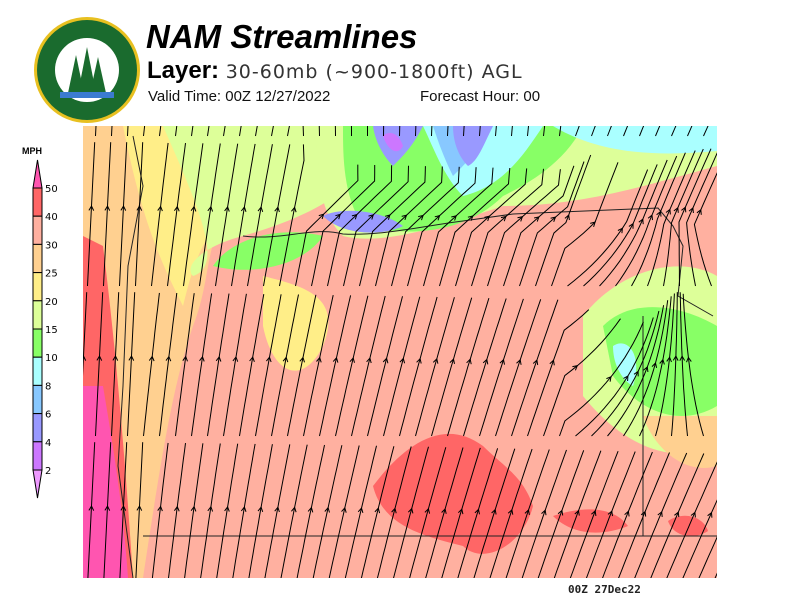  What do you see at coordinates (45, 329) in the screenshot?
I see `color-legend: 50 40 30 25 20 15 10 8 6 4 2` at bounding box center [45, 329].